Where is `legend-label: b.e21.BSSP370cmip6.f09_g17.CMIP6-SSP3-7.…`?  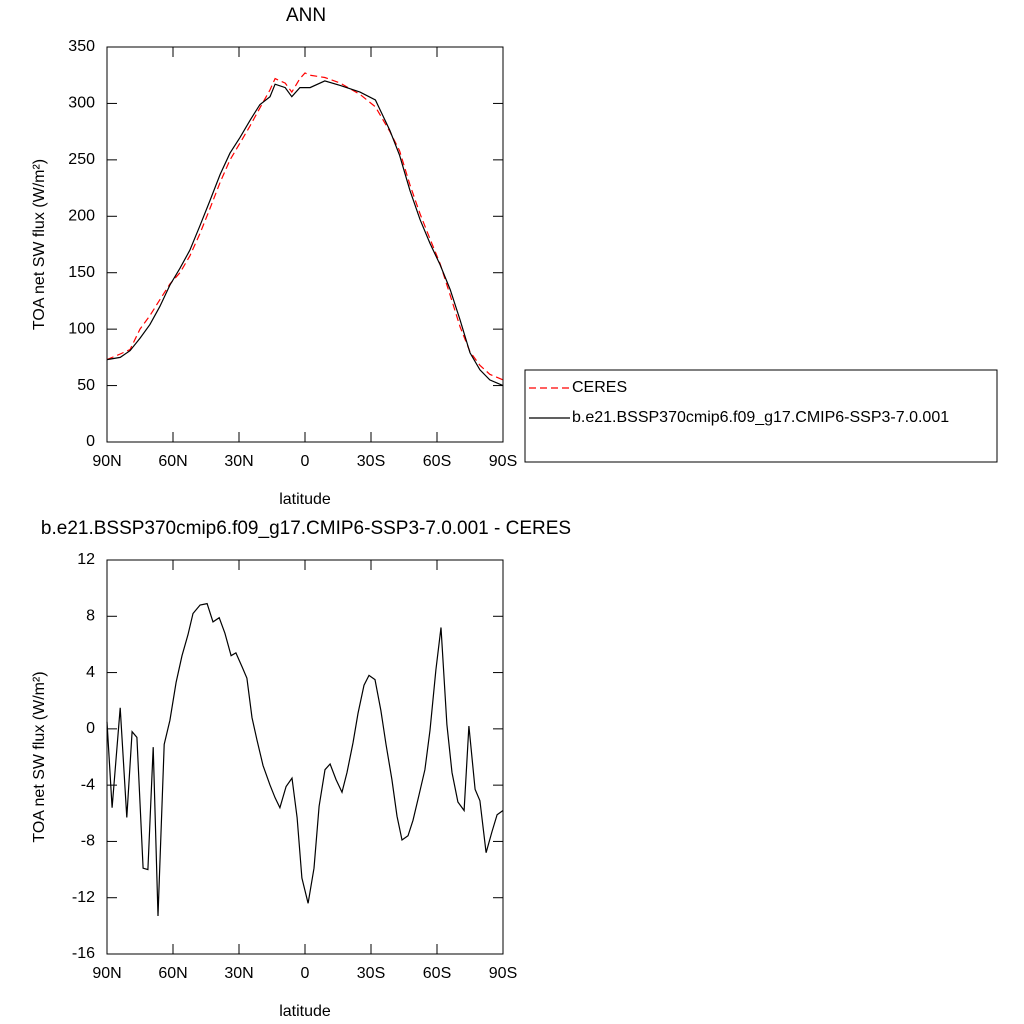
legend-label: b.e21.BSSP370cmip6.f09_g17.CMIP6-SSP3-7.… is located at coordinates (760, 417).